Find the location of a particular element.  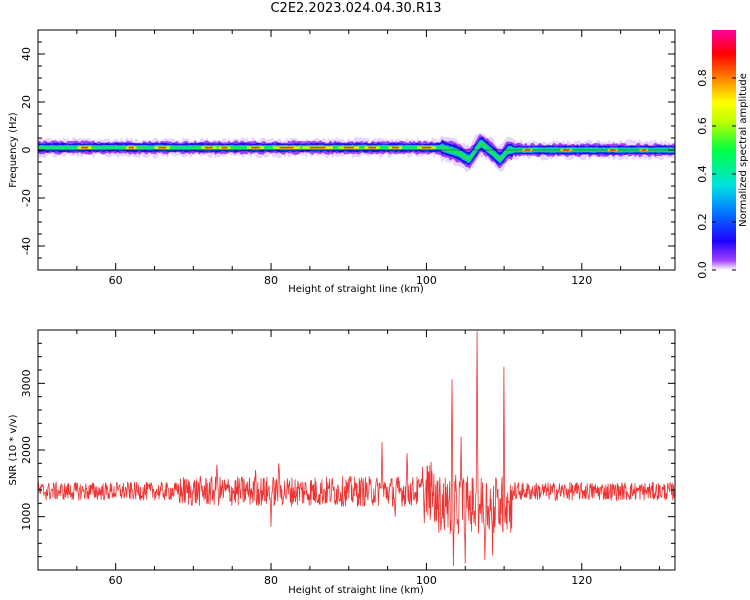

snr-y-axis-label: SNR (10 * v/v) is located at coordinates (13, 449).